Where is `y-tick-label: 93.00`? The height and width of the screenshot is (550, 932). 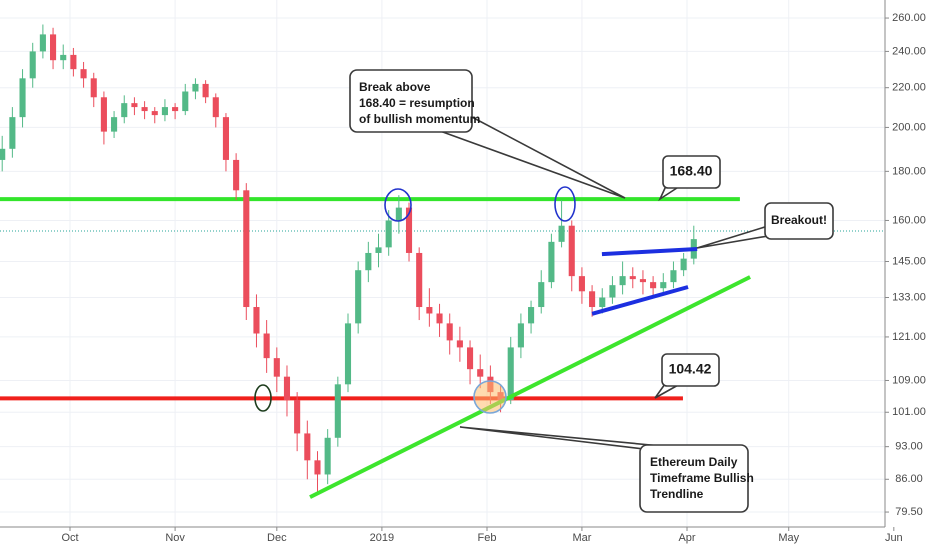
y-tick-label: 93.00 is located at coordinates (909, 447).